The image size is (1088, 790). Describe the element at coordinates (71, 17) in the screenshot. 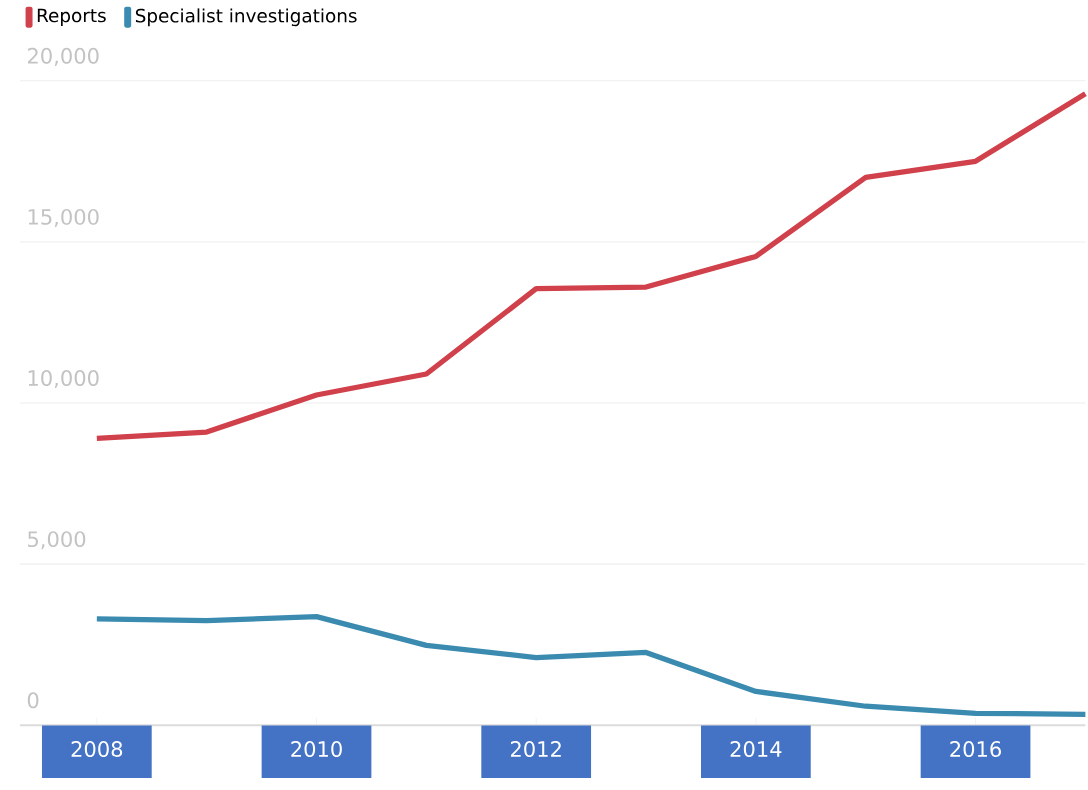

I see `legend-label: Reports` at that location.